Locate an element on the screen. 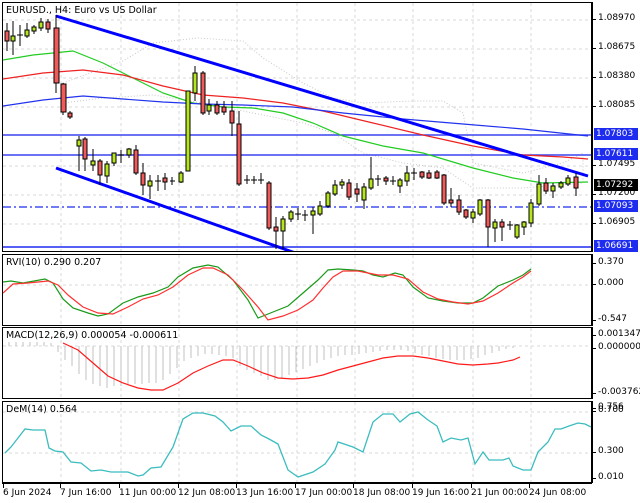 This screenshot has height=503, width=640. macd-pane: MACD(12,26,9) 0.000054 -0.000611 is located at coordinates (297, 363).